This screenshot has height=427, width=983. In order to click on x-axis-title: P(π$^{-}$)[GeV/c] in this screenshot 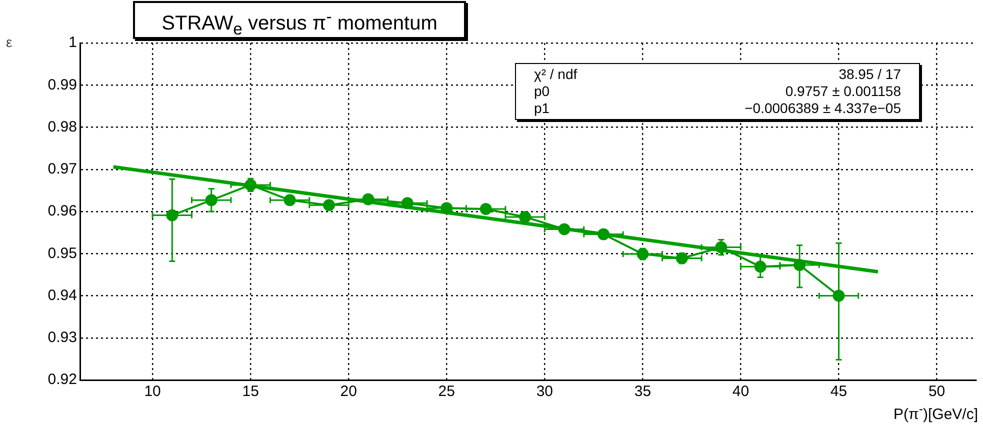, I will do `click(935, 412)`.